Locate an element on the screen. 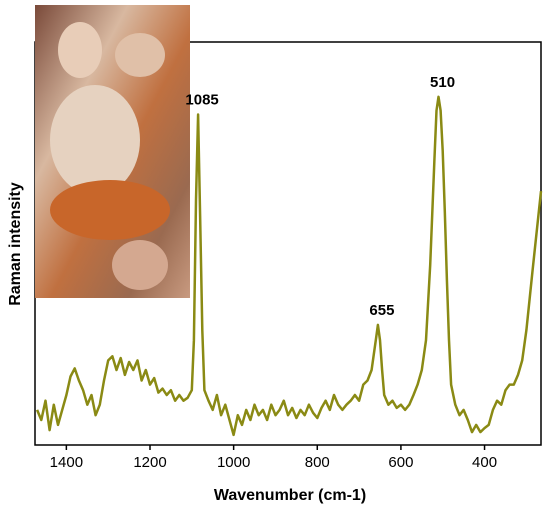  x-tick-label: 400 is located at coordinates (484, 462).